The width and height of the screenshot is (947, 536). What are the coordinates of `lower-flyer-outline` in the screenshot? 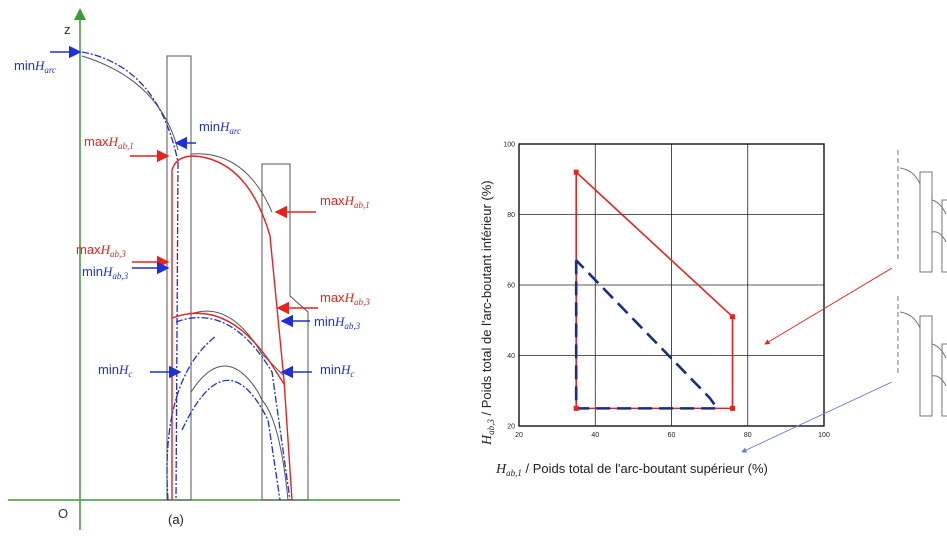 It's located at (237, 343).